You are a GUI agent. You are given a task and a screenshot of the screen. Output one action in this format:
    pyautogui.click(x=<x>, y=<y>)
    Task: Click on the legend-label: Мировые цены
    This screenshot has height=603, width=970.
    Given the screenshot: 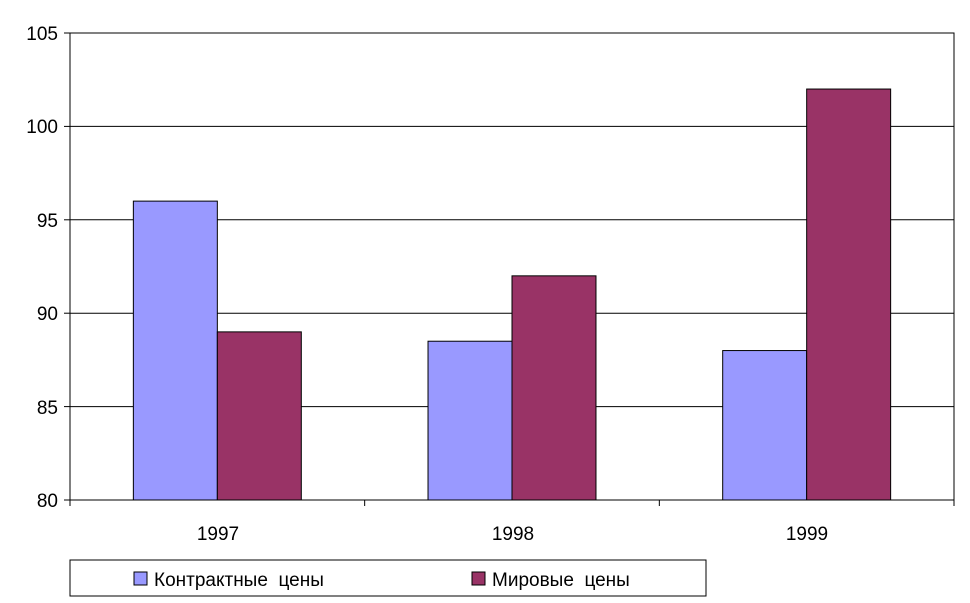 What is the action you would take?
    pyautogui.click(x=561, y=580)
    